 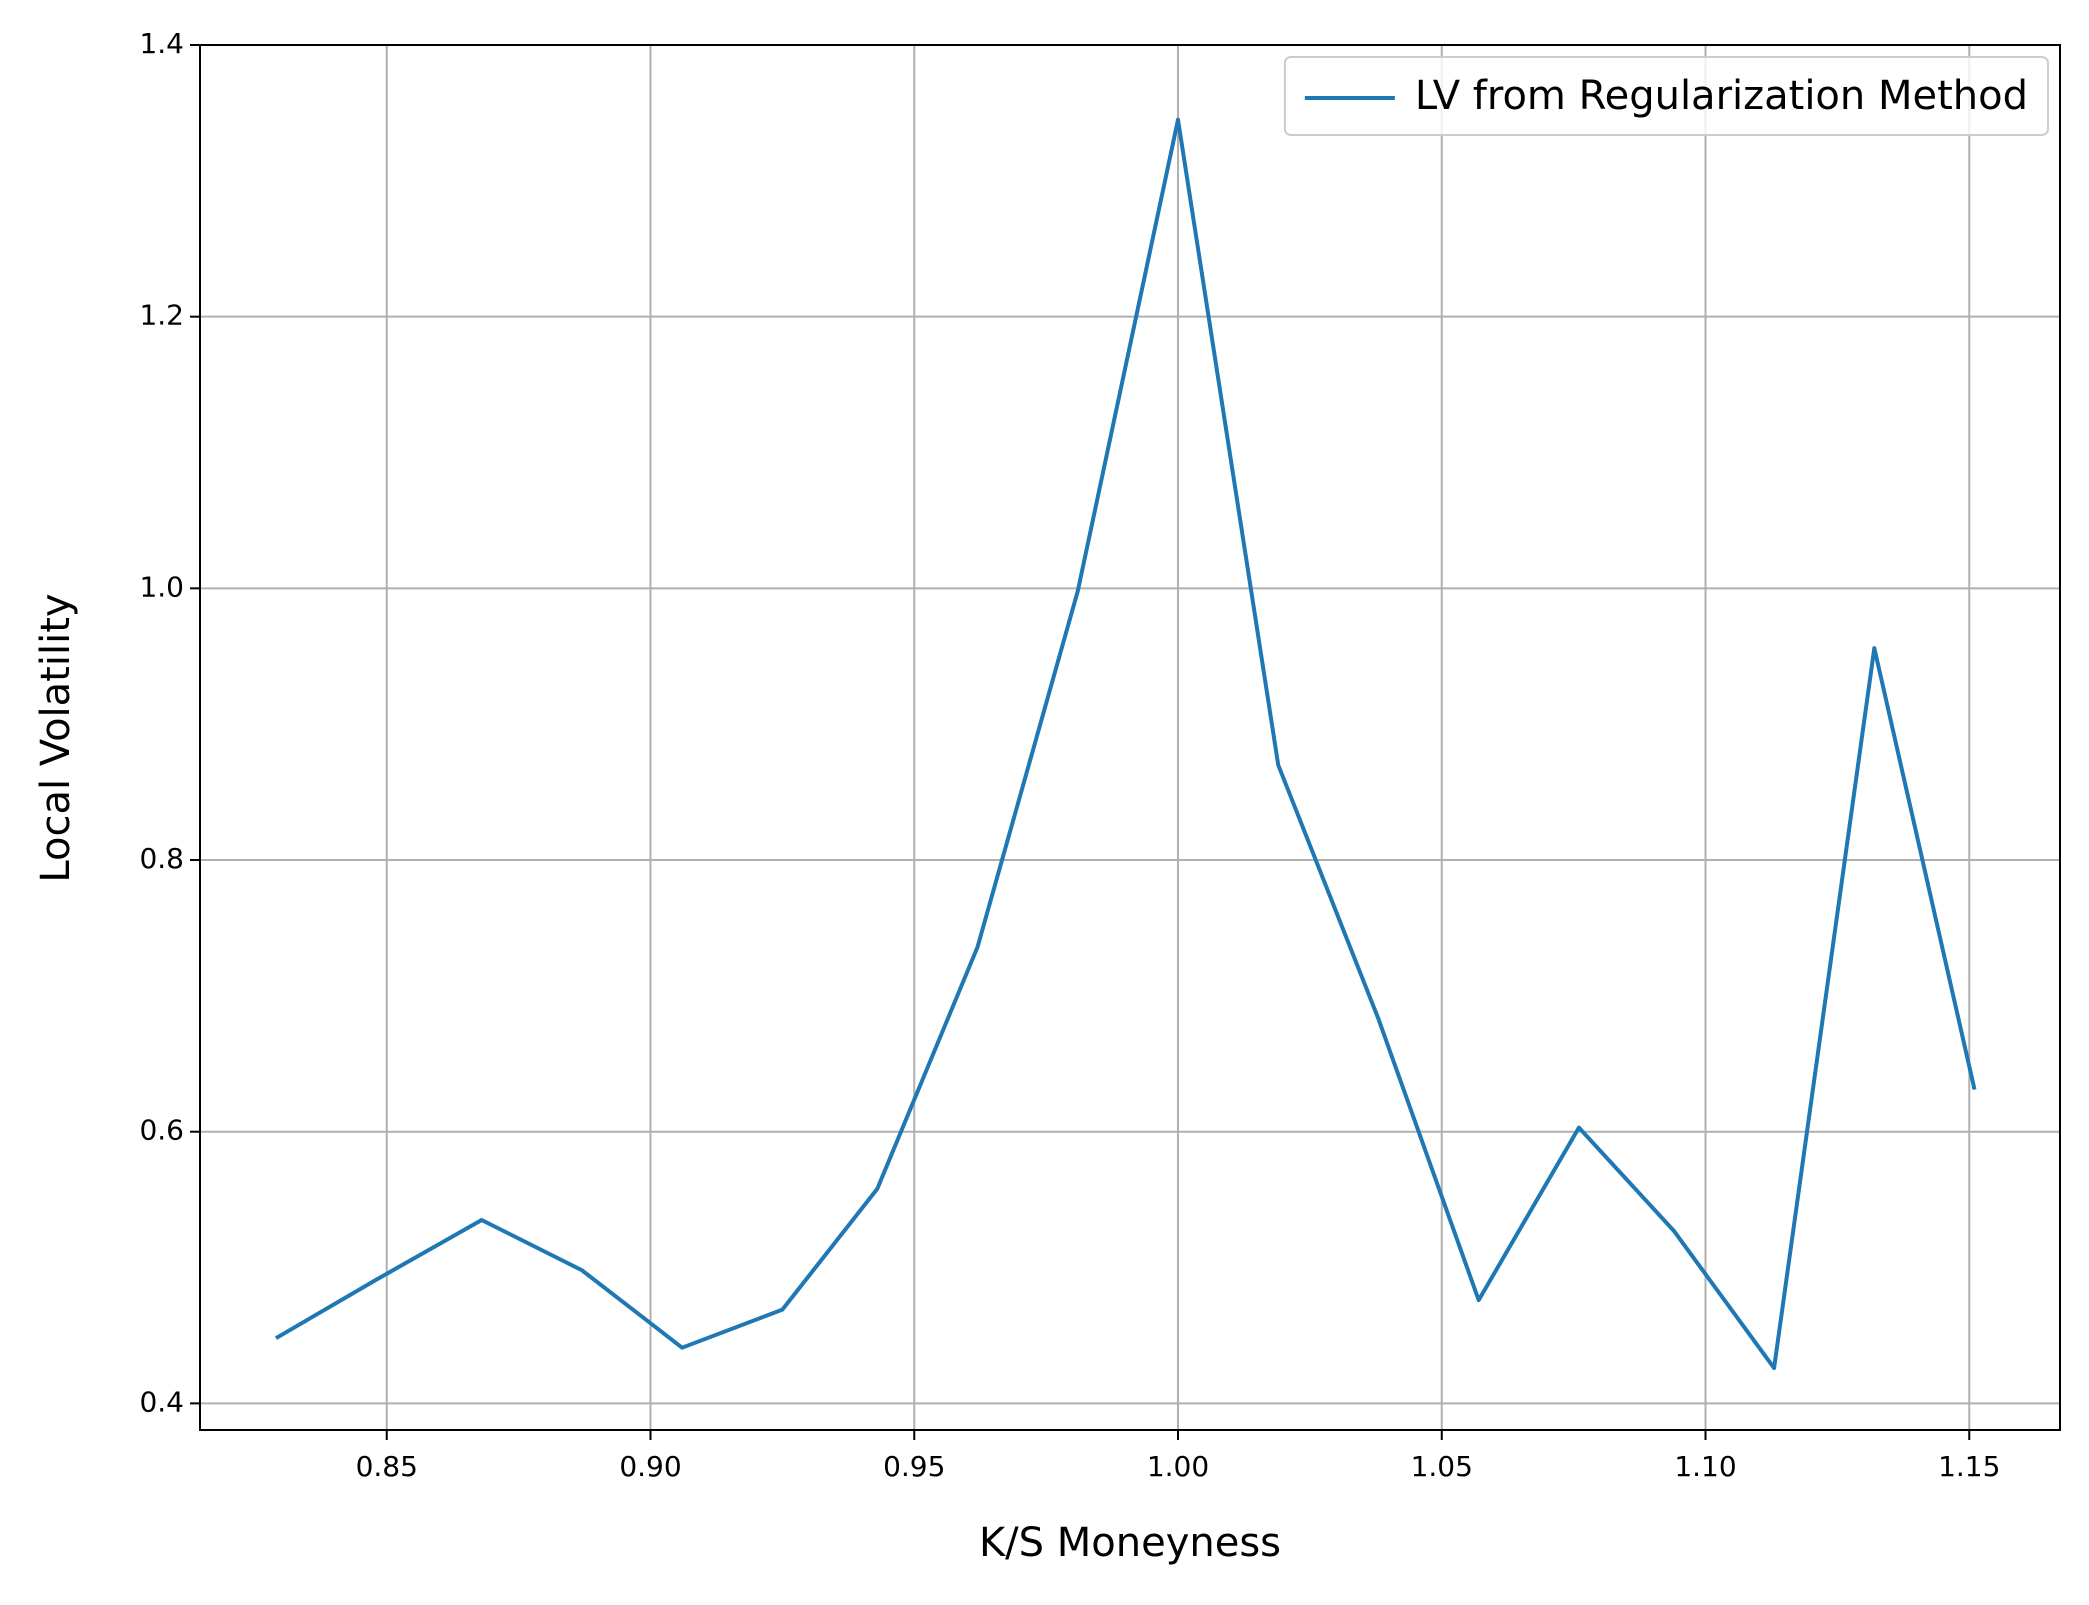 I want to click on x-tick-label: 1.15, so click(x=1969, y=1466).